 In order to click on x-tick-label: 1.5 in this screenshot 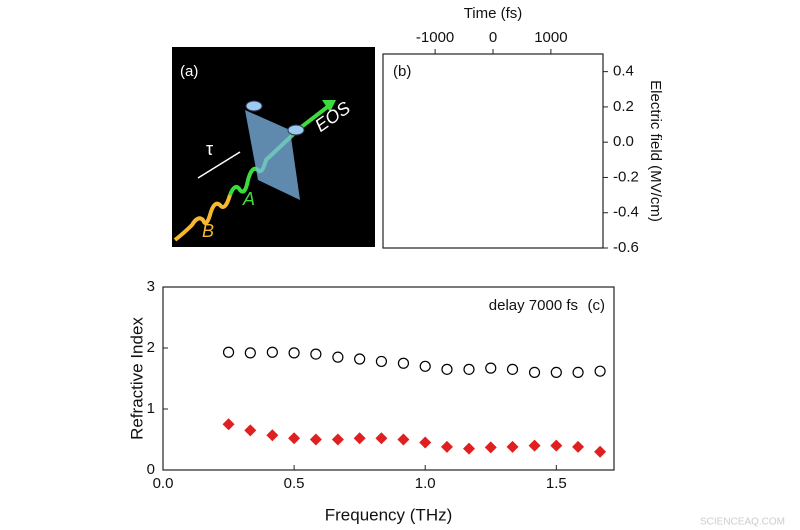, I will do `click(556, 483)`.